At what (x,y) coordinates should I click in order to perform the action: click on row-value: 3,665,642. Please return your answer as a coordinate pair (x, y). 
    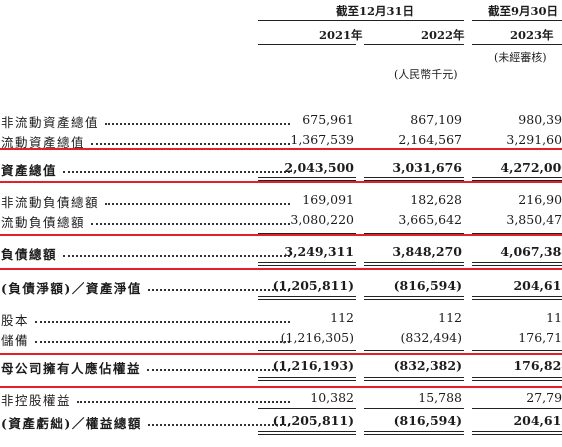
    Looking at the image, I should click on (430, 219).